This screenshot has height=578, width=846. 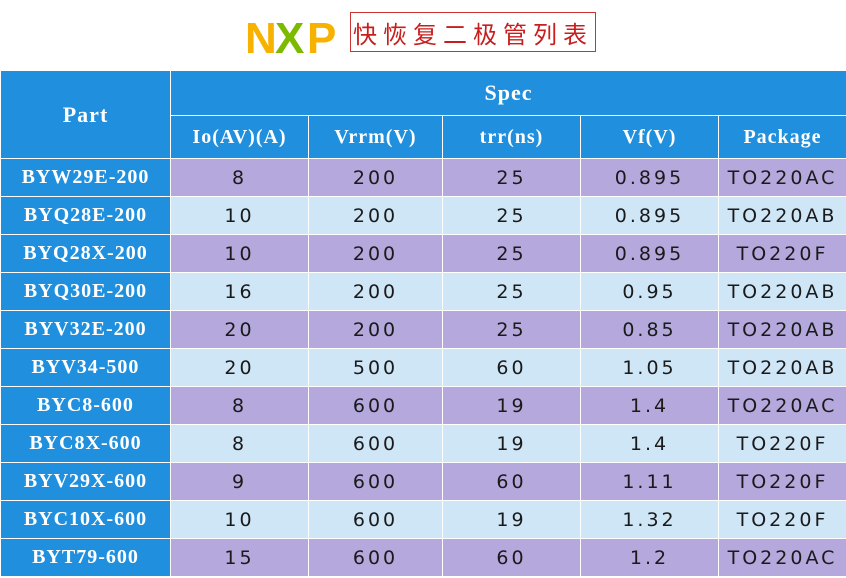 I want to click on part-cell: BYQ30E-200, so click(x=85, y=291).